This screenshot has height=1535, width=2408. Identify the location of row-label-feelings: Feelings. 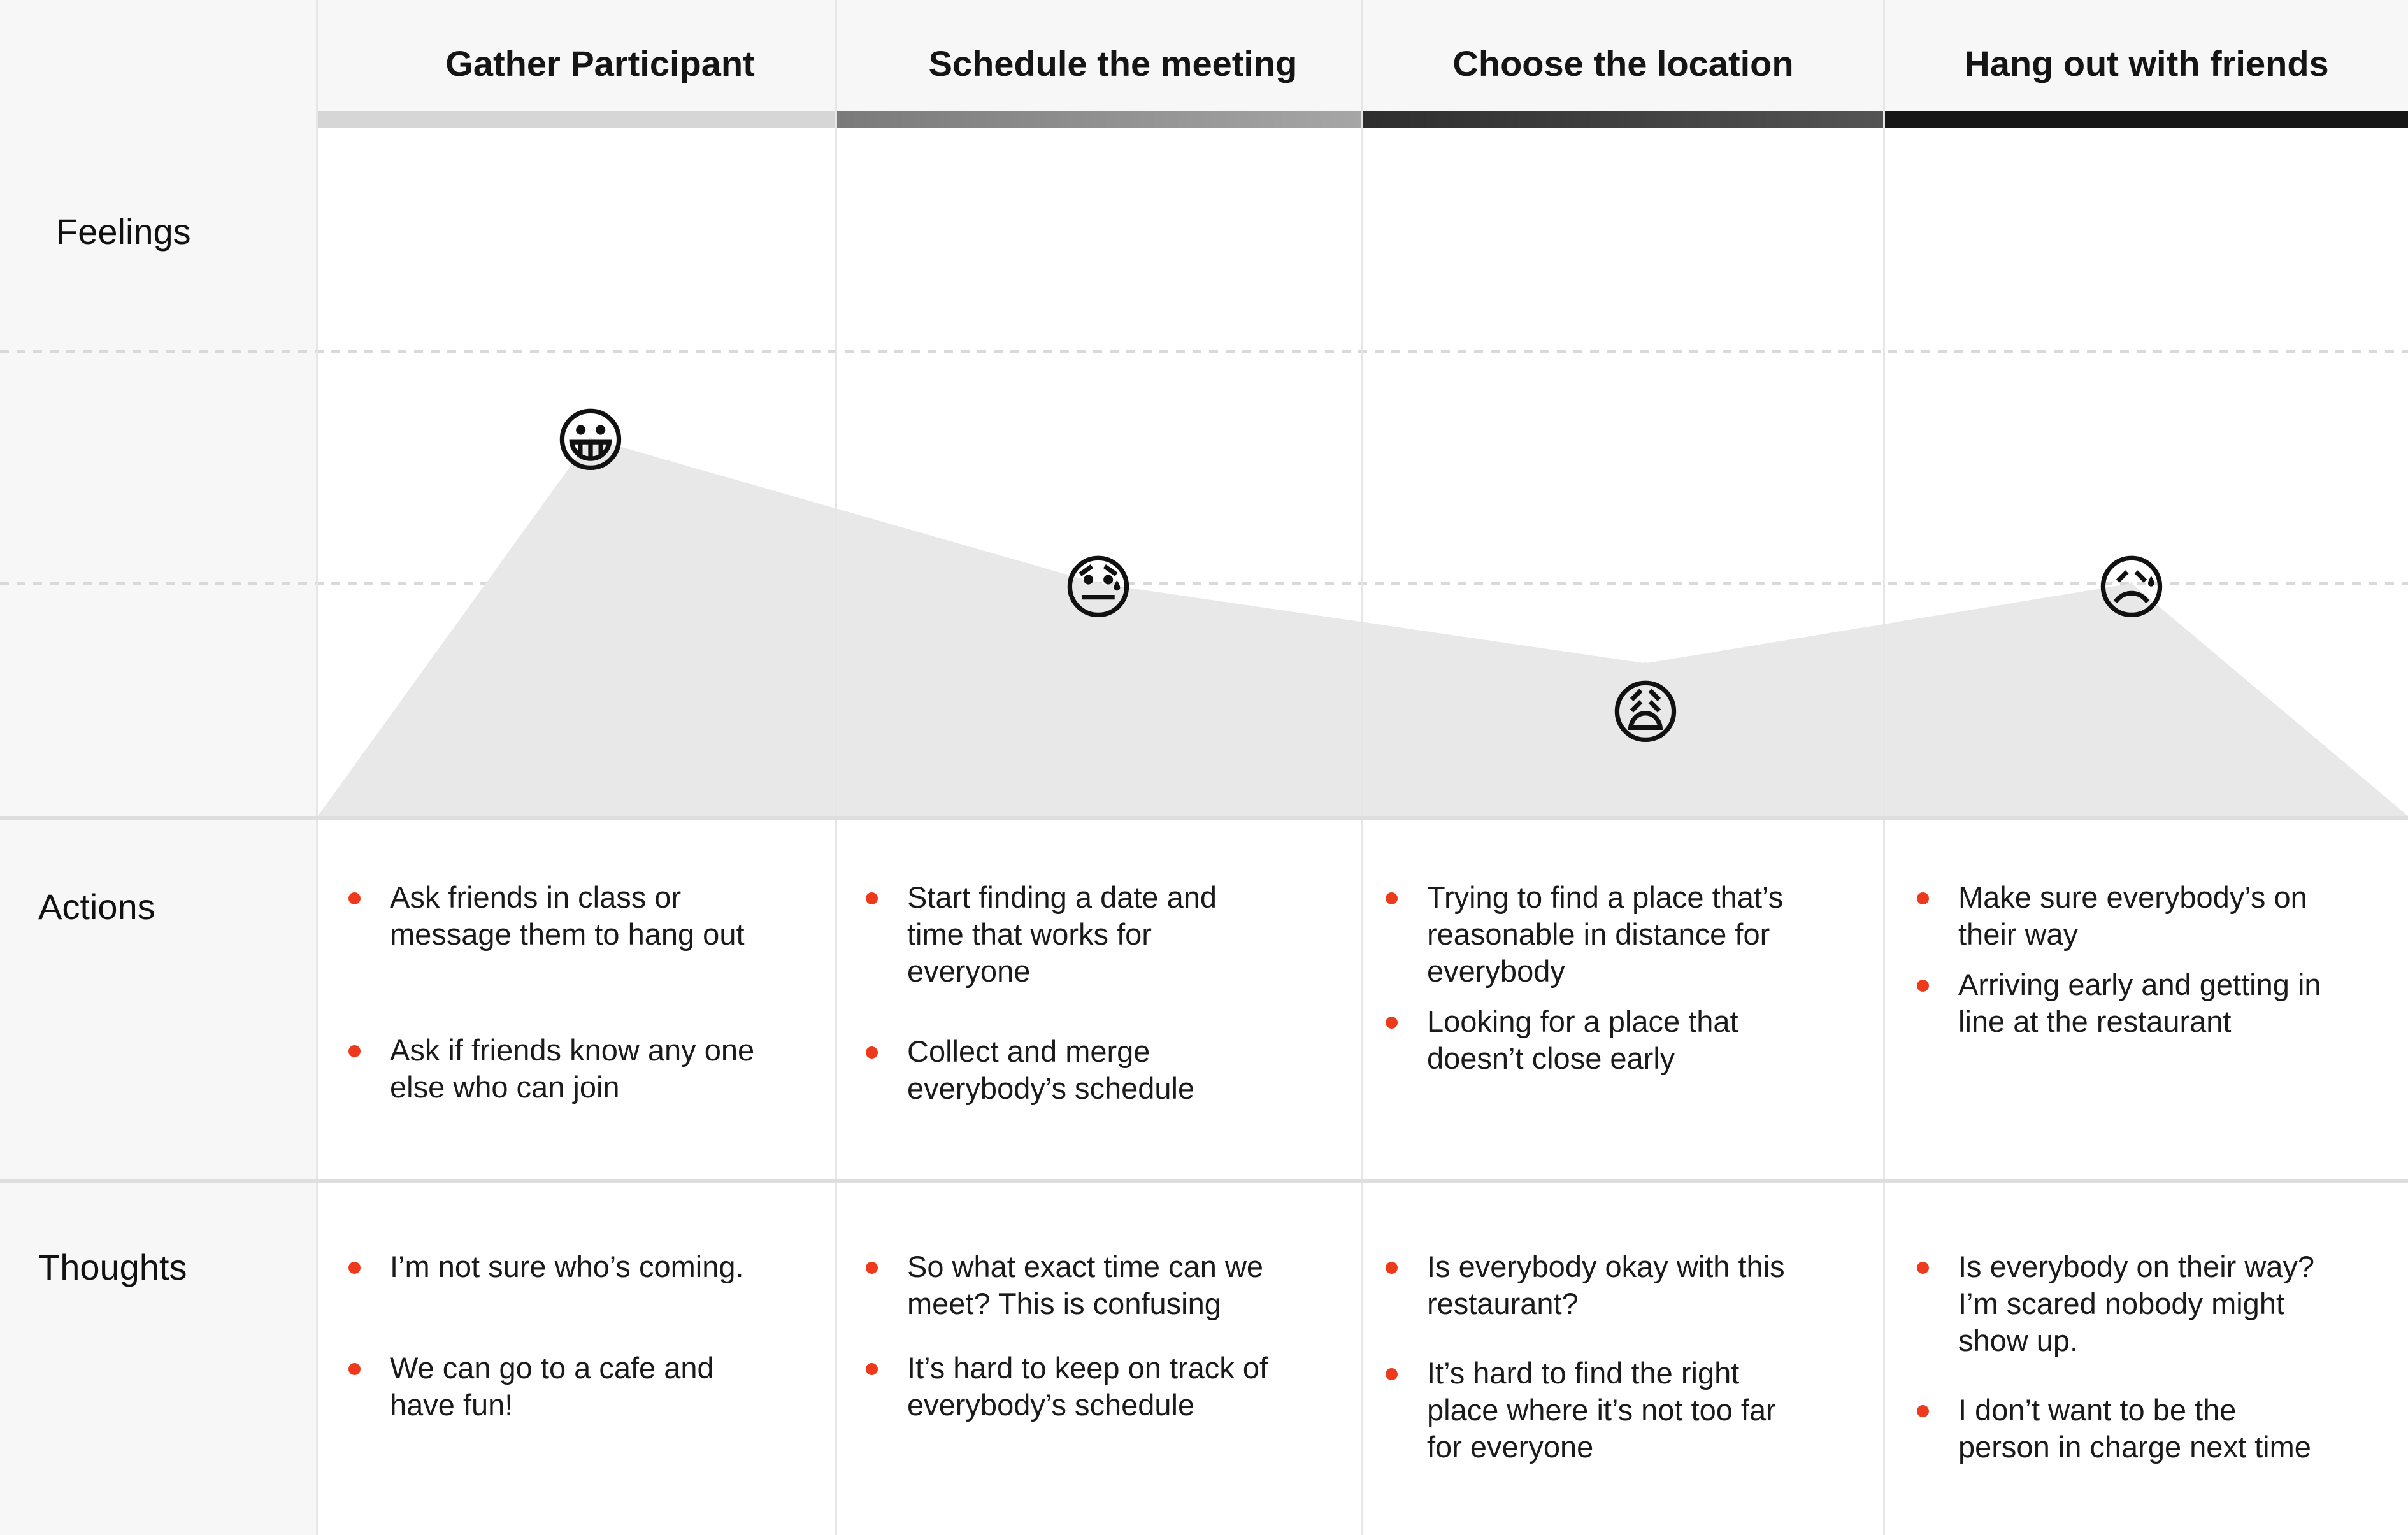
(124, 231).